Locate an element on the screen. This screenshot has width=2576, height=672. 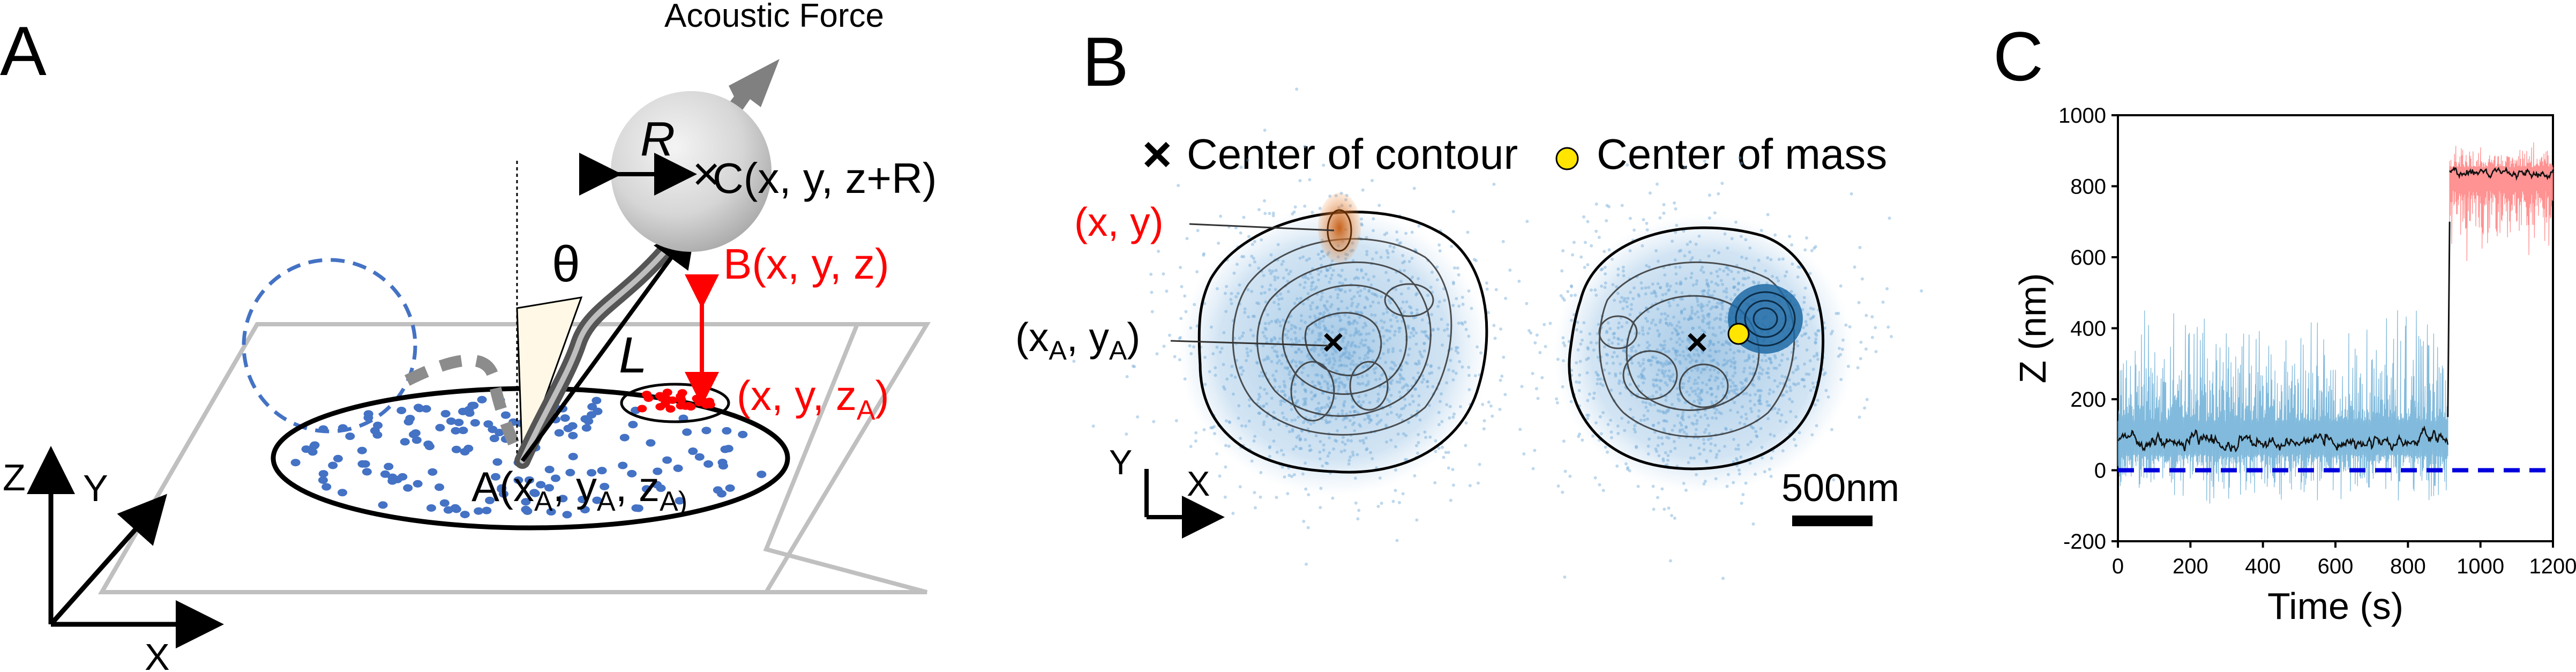
mean-trace is located at coordinates (2501, 174).